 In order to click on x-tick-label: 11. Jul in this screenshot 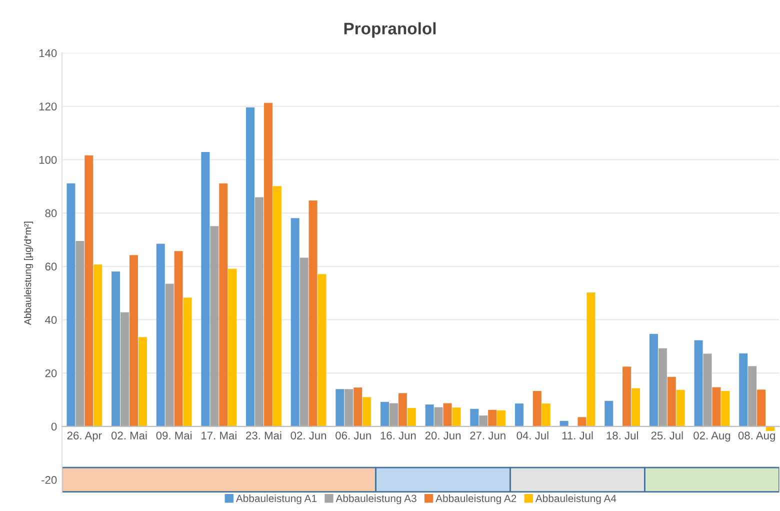, I will do `click(577, 435)`.